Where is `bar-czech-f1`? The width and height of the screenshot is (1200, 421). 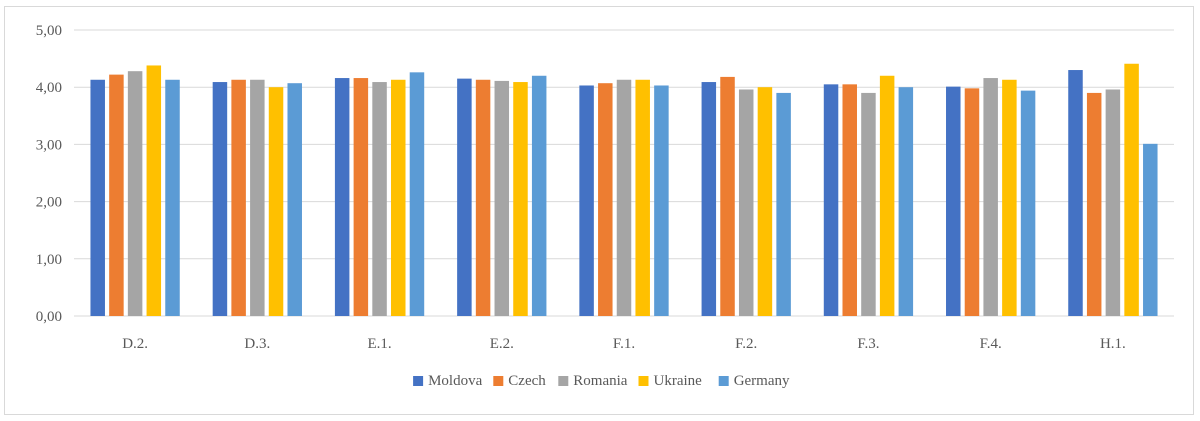 bar-czech-f1 is located at coordinates (605, 199).